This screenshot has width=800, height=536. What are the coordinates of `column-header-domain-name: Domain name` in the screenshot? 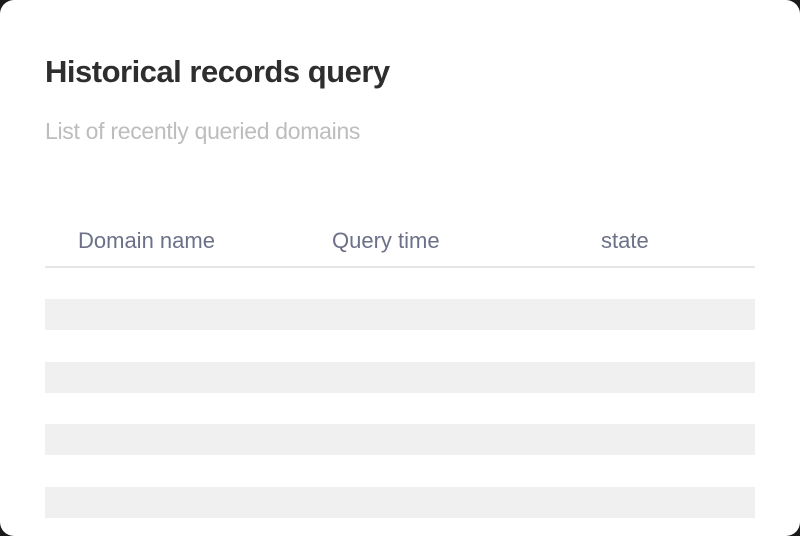 It's located at (146, 240).